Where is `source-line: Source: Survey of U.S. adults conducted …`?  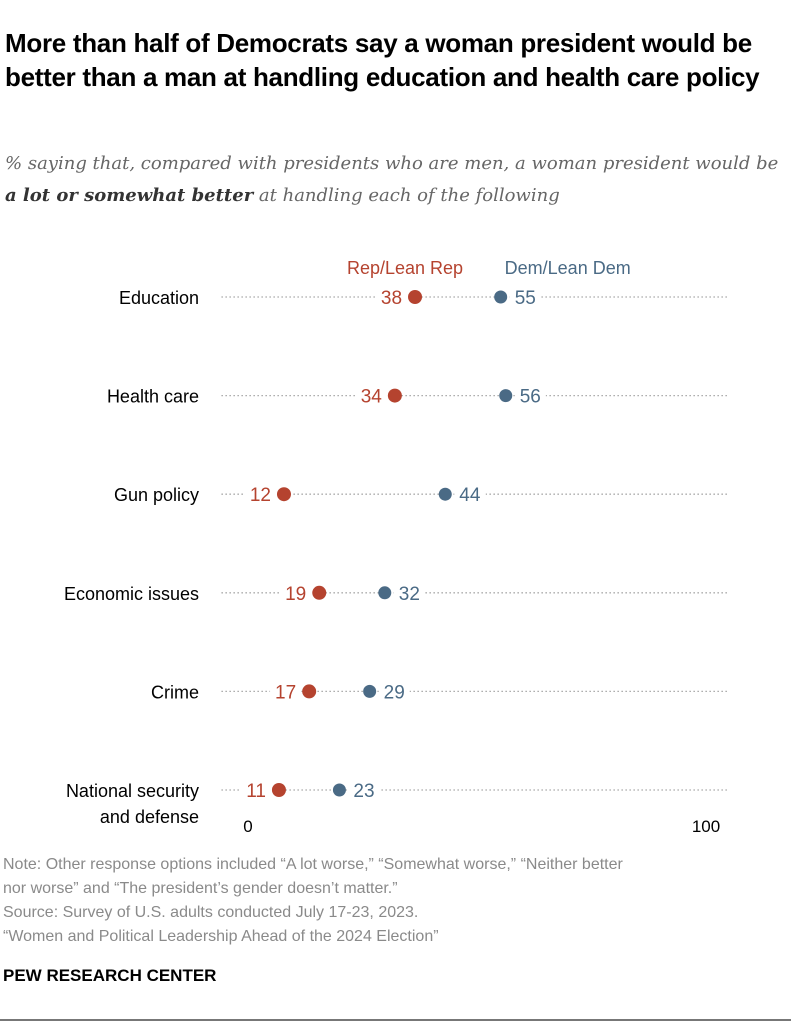 source-line: Source: Survey of U.S. adults conducted … is located at coordinates (211, 912).